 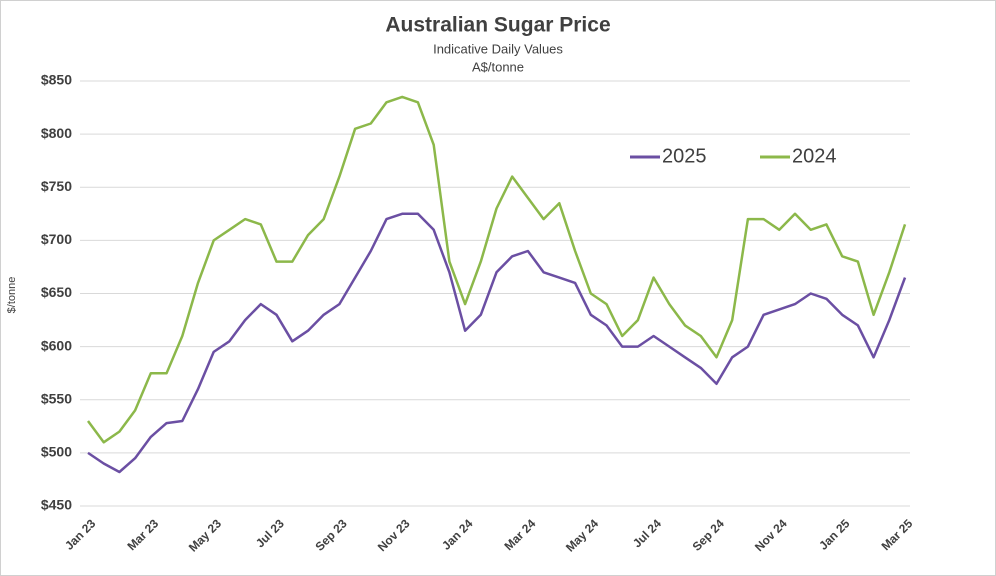 I want to click on y-tick-label: $600, so click(x=56, y=345).